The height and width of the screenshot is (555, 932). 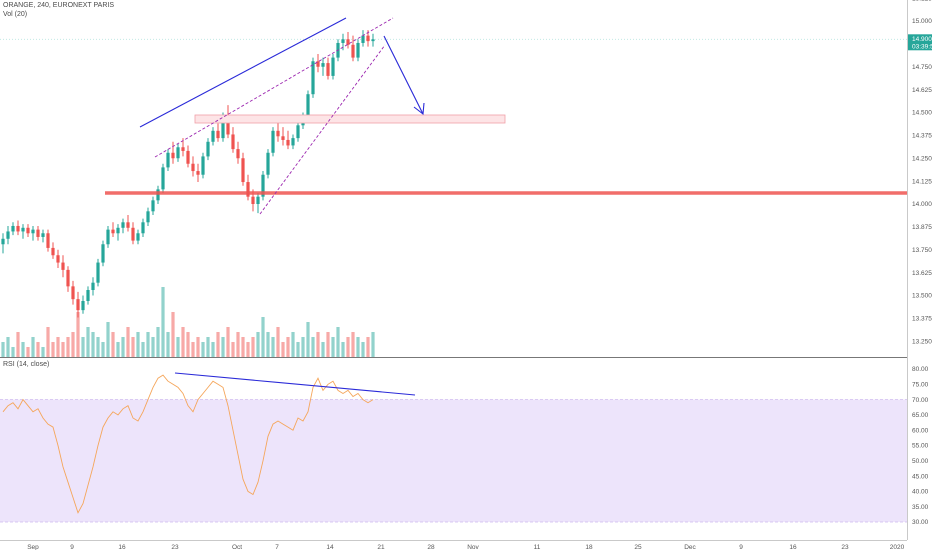 I want to click on symbol-title: ORANGE, 240, EURONEXT PARIS, so click(x=58, y=5).